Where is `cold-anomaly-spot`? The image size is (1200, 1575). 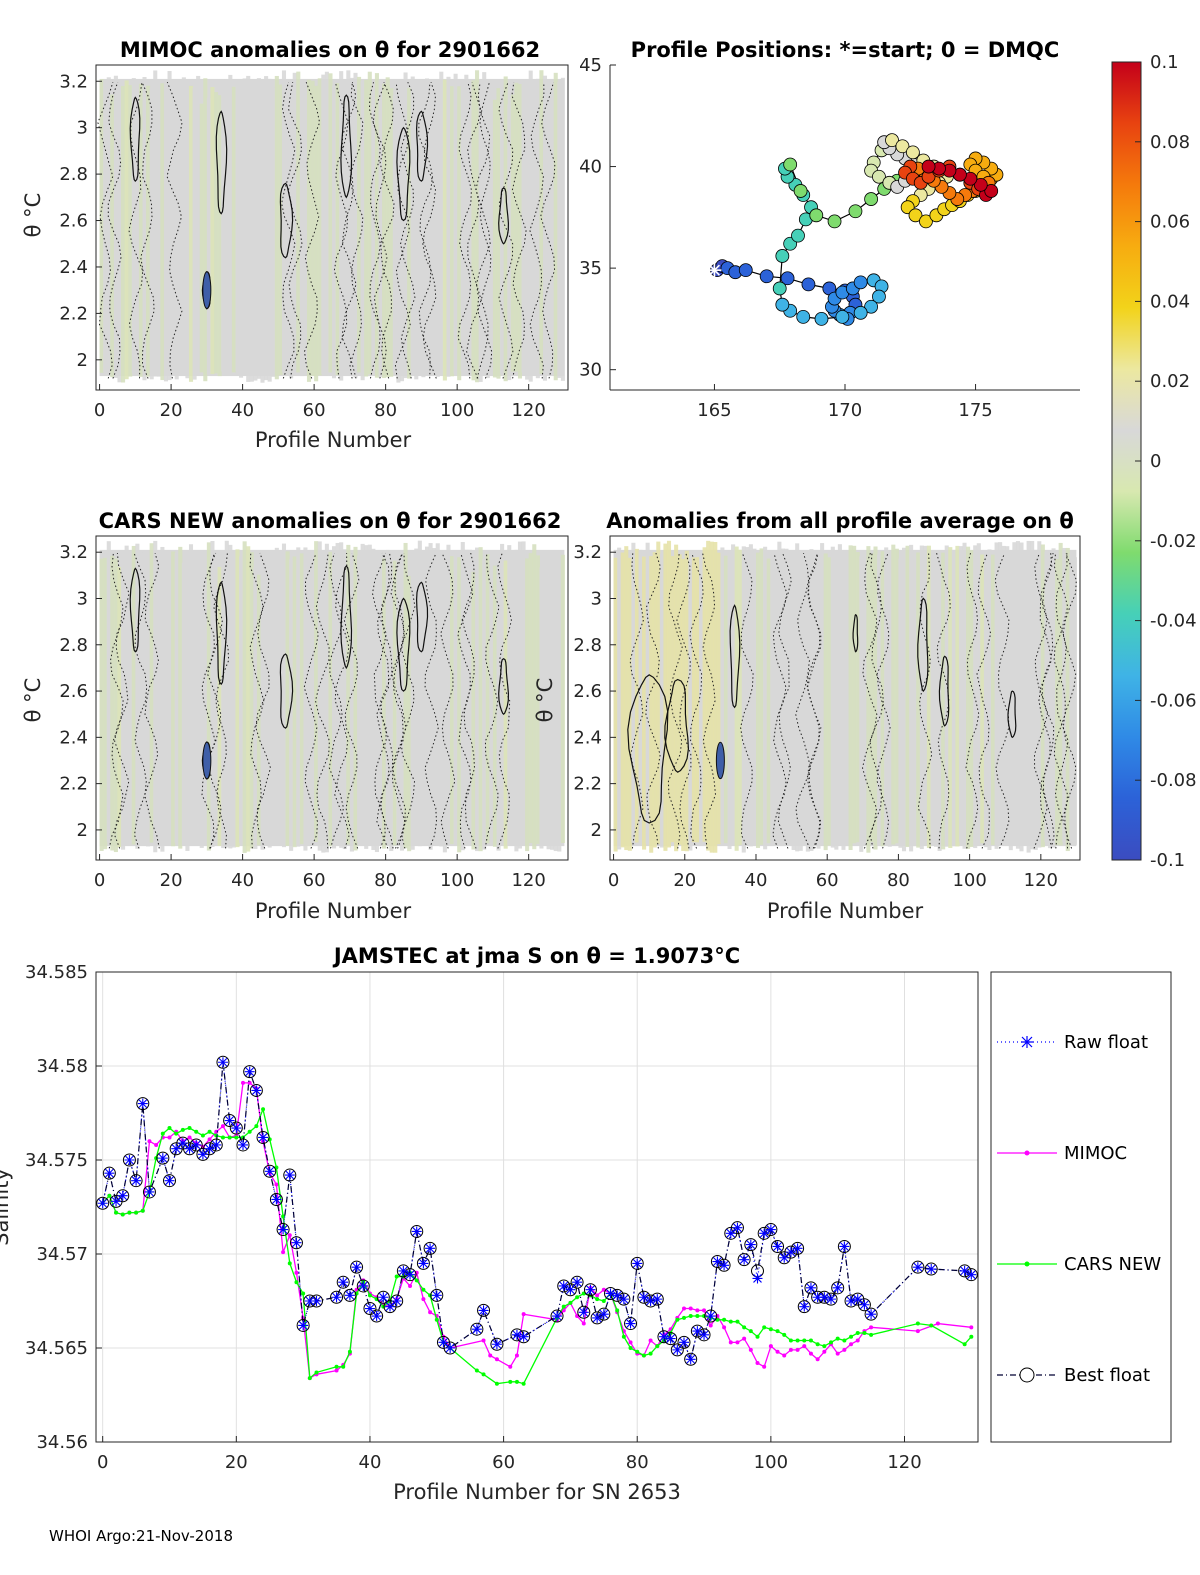 cold-anomaly-spot is located at coordinates (207, 290).